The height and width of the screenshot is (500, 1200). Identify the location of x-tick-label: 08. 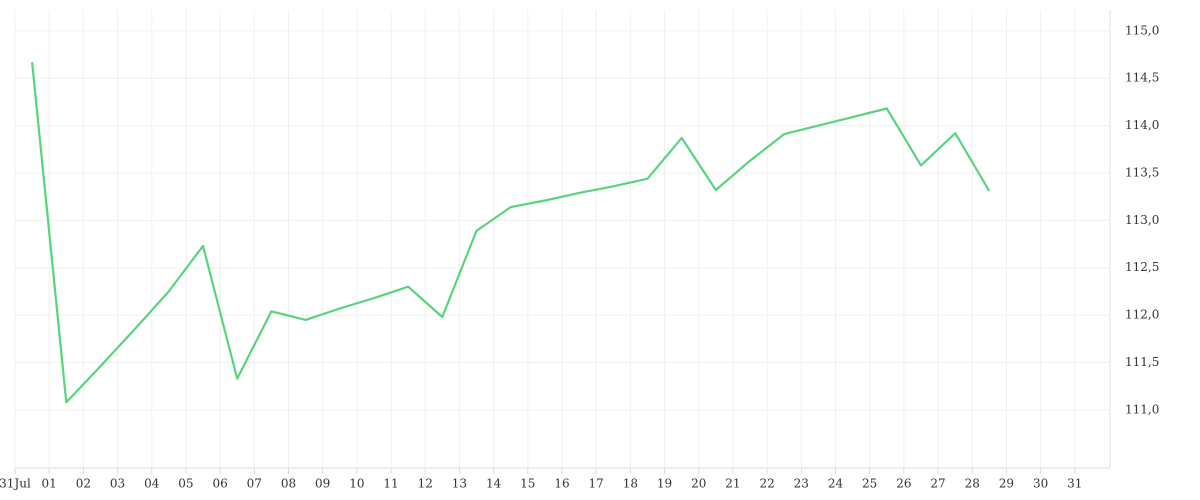
(288, 484).